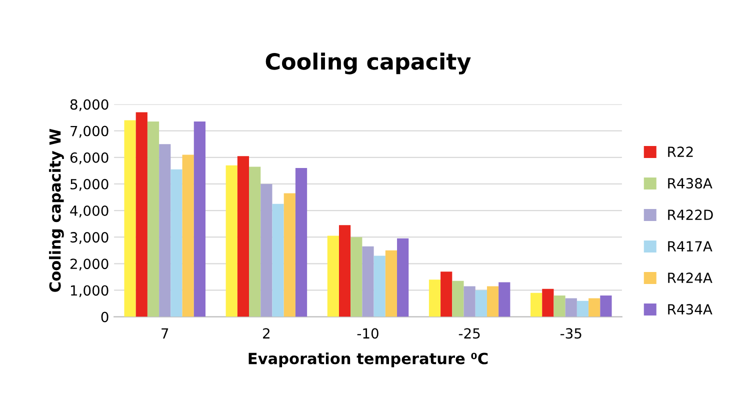 The image size is (736, 401). What do you see at coordinates (89, 158) in the screenshot?
I see `y-tick-label: 6,000` at bounding box center [89, 158].